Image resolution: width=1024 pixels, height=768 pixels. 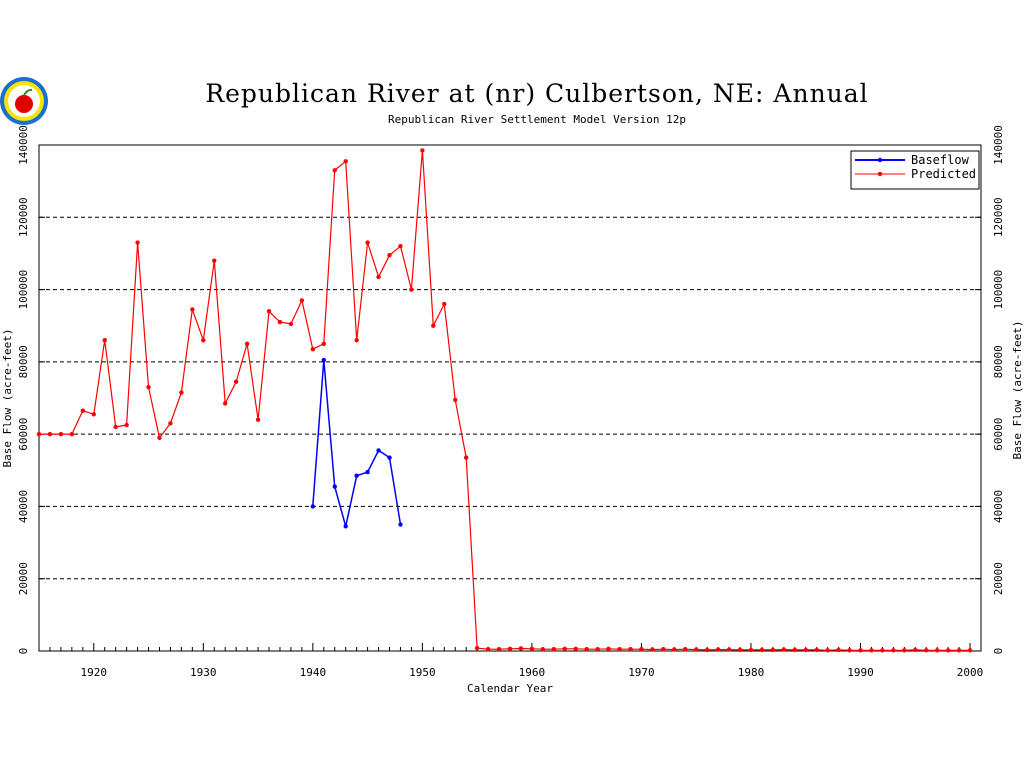 What do you see at coordinates (422, 672) in the screenshot?
I see `x-tick-label: 1950` at bounding box center [422, 672].